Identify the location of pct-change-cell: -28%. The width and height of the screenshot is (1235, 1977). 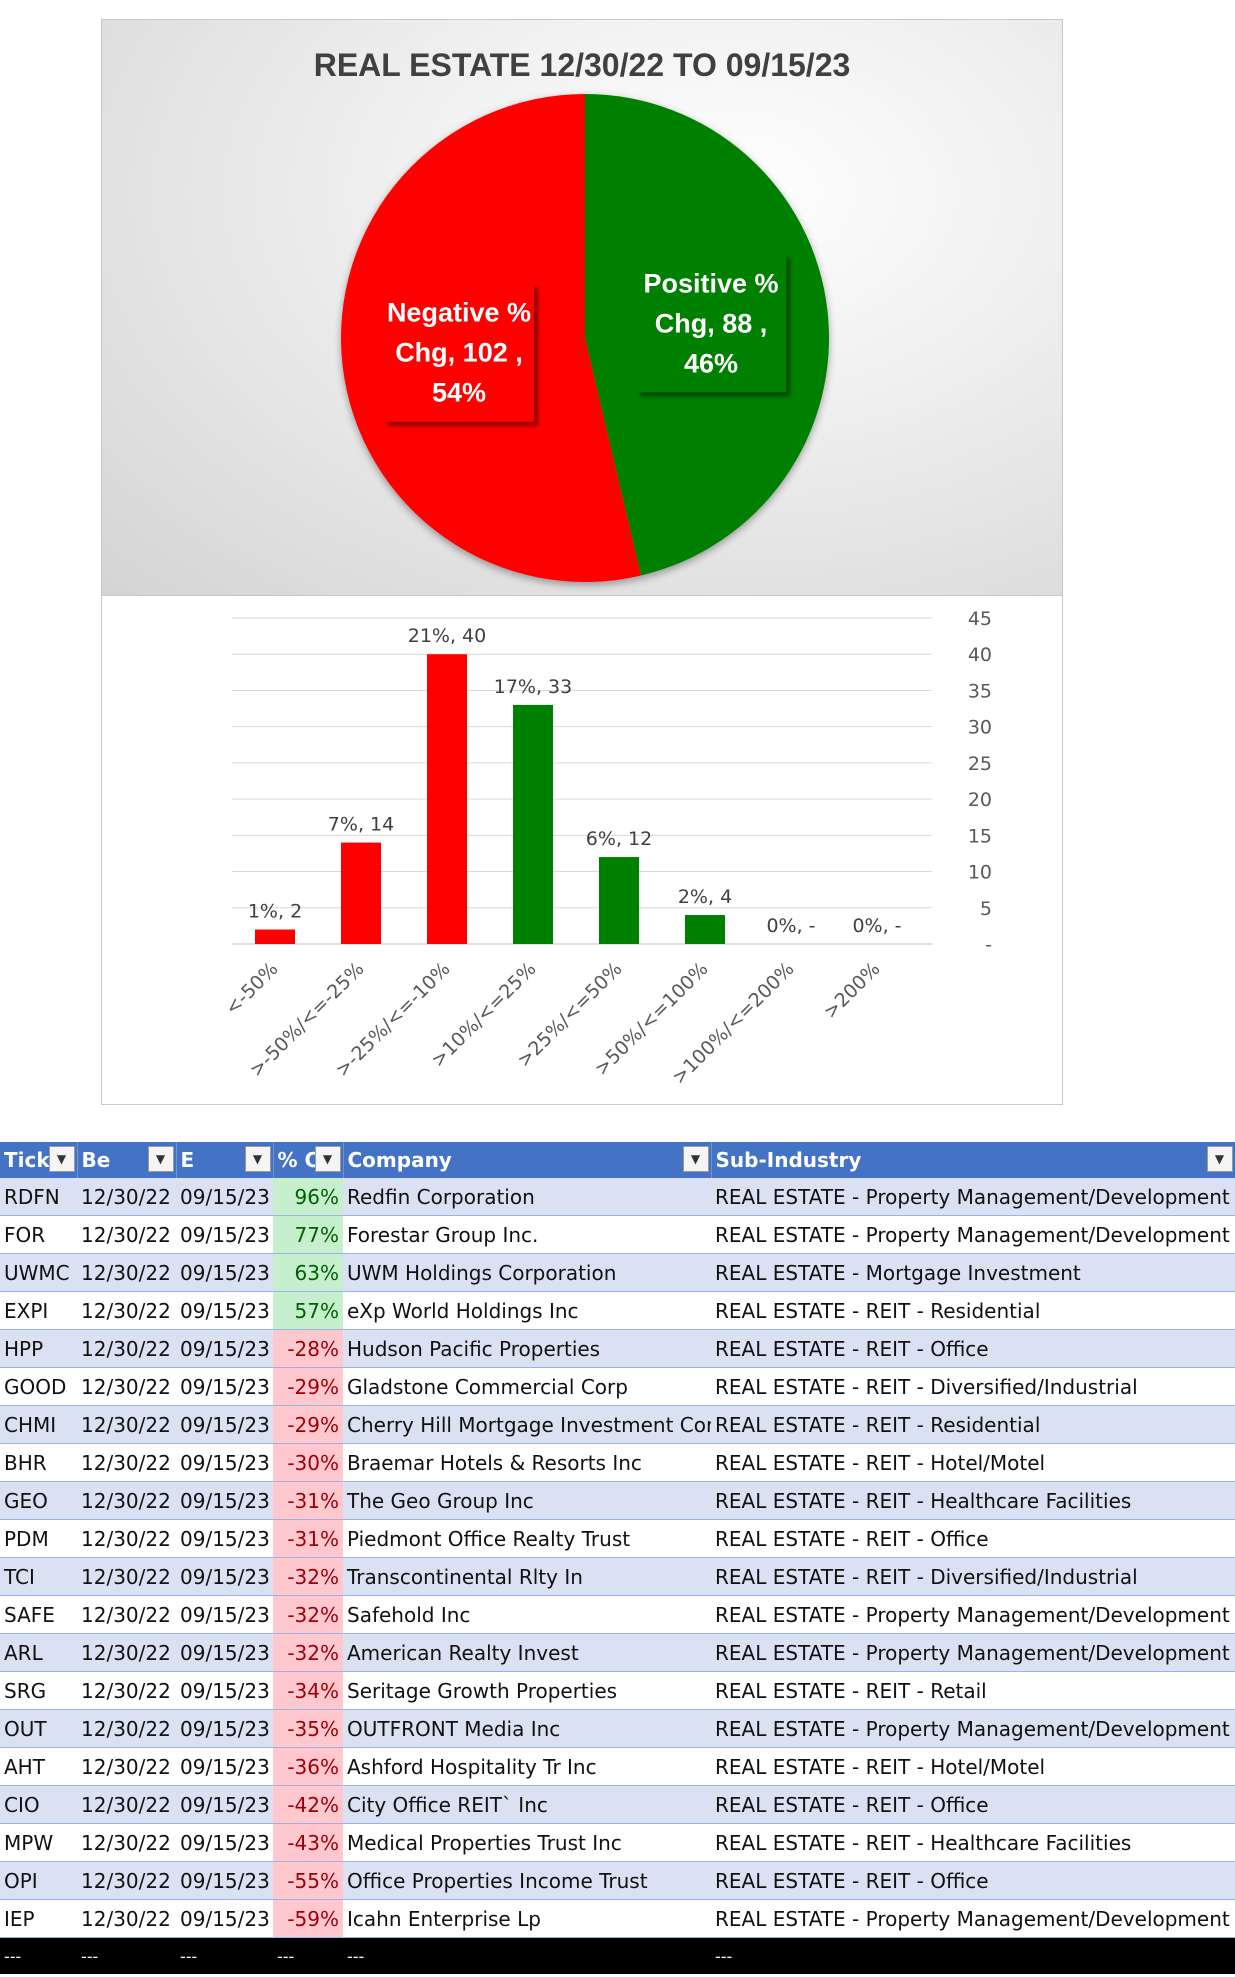
(308, 1348).